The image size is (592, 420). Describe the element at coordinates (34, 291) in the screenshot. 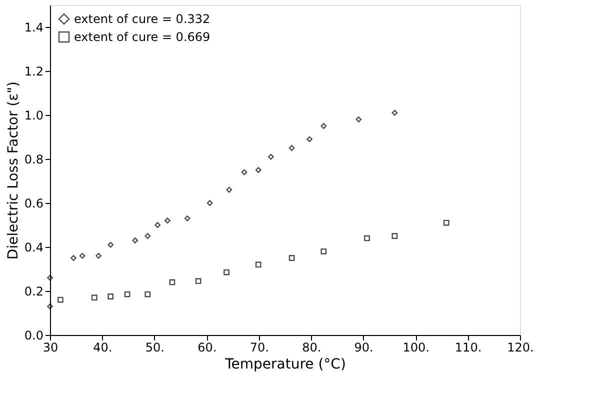

I see `y-tick-label: 0.2` at that location.